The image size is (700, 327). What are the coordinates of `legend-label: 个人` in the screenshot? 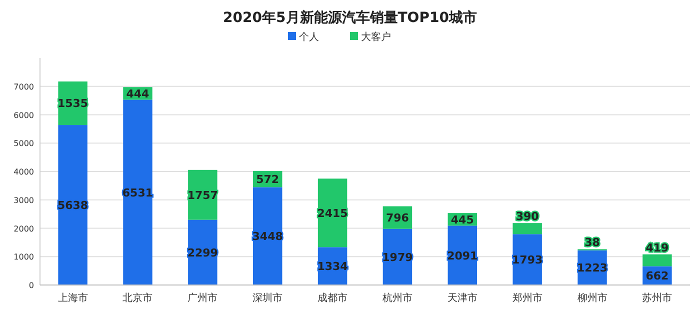 It's located at (309, 37).